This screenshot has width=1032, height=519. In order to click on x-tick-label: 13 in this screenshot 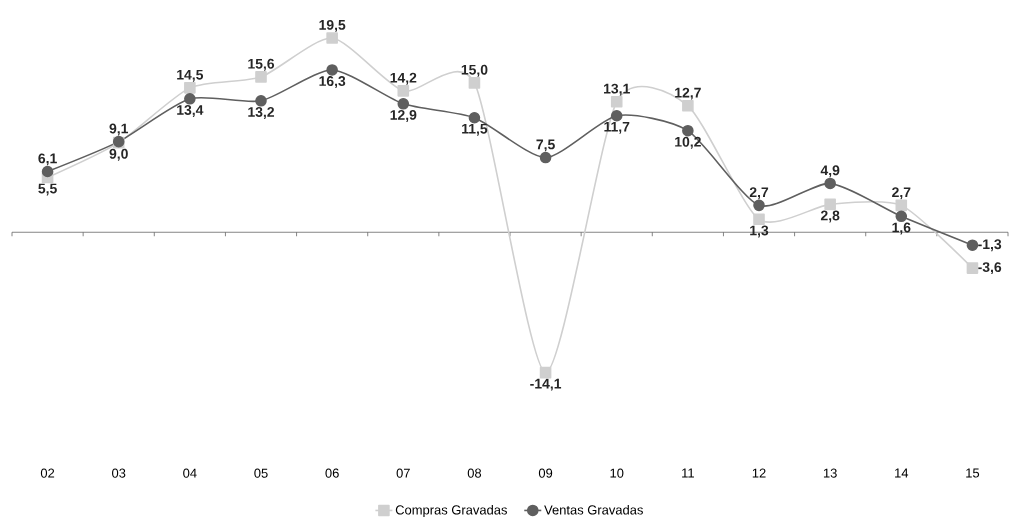, I will do `click(830, 473)`.